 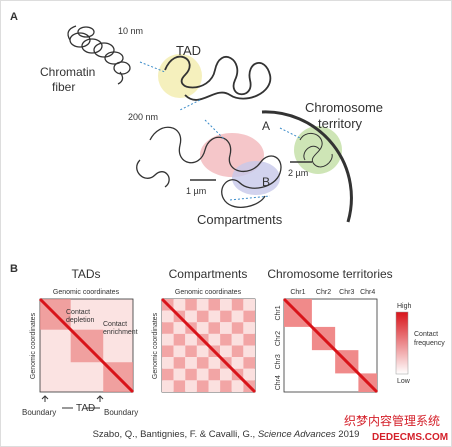 What do you see at coordinates (80, 320) in the screenshot?
I see `annotation: depletion` at bounding box center [80, 320].